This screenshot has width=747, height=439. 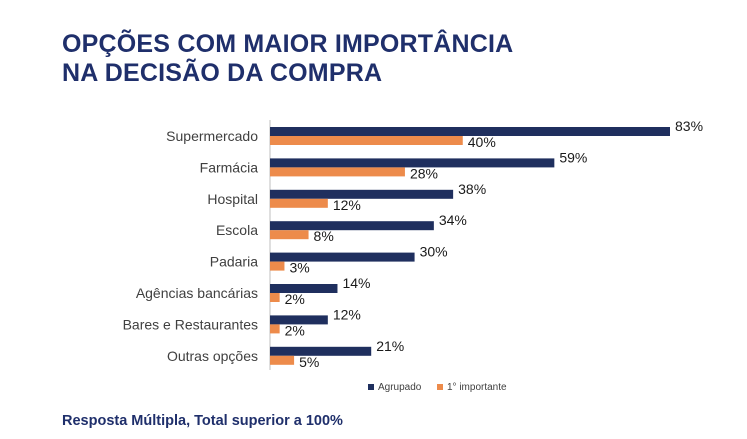 I want to click on category-label-0: Supermercado, so click(x=212, y=136).